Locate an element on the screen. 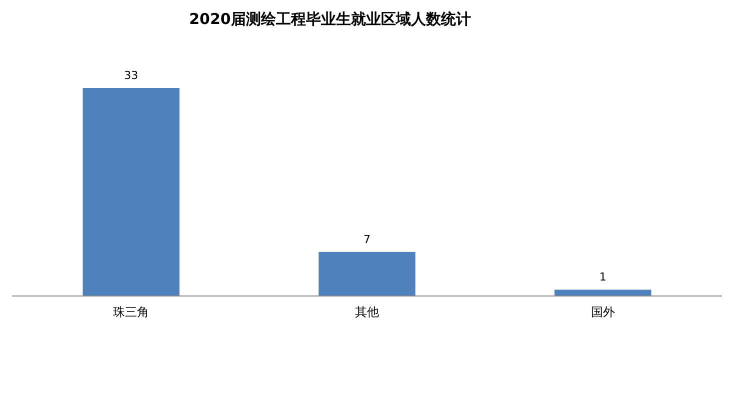  x-tick-label: 其他 is located at coordinates (367, 312).